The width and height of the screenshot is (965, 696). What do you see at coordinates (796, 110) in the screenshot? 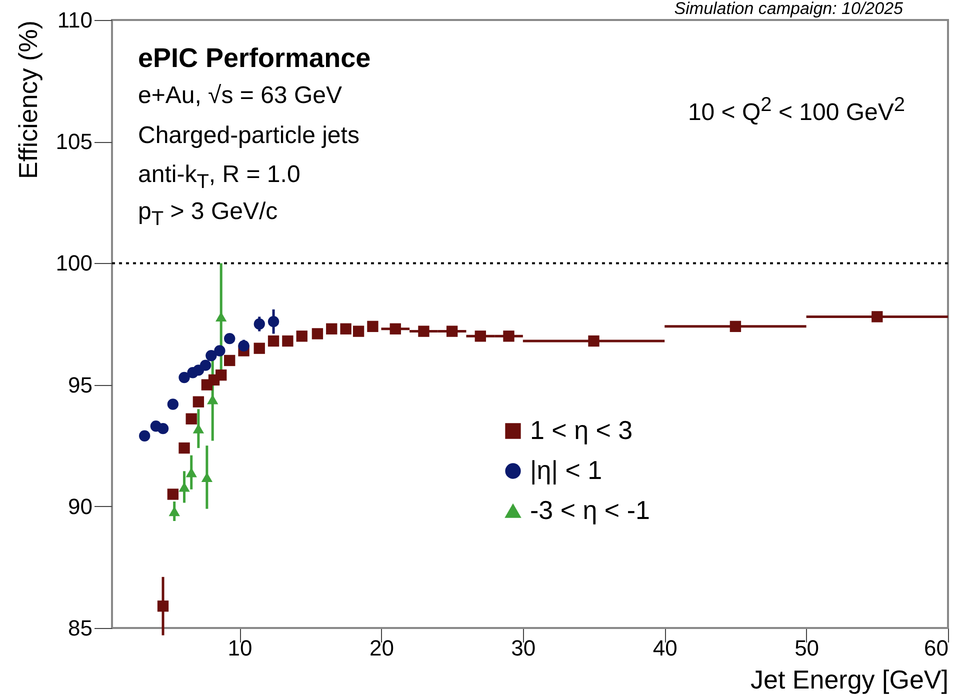
I see `annotation: 10 < Q$^{2}$ < 100 GeV$^{2}$` at bounding box center [796, 110].